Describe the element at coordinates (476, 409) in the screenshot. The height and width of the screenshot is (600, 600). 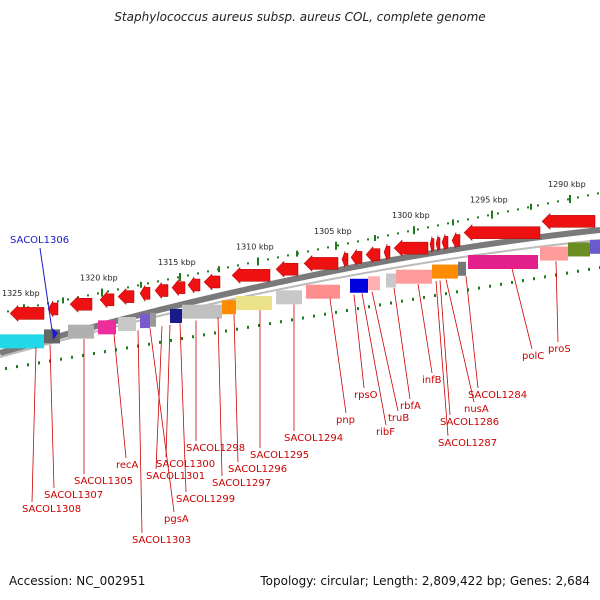
I see `gene-label-nusa: nusA` at that location.